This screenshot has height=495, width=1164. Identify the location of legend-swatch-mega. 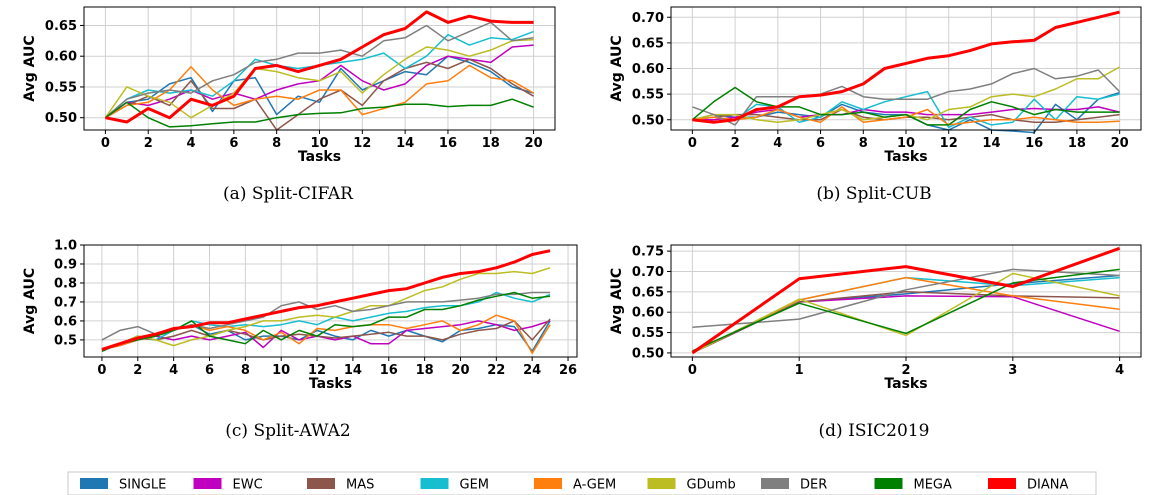
(888, 483).